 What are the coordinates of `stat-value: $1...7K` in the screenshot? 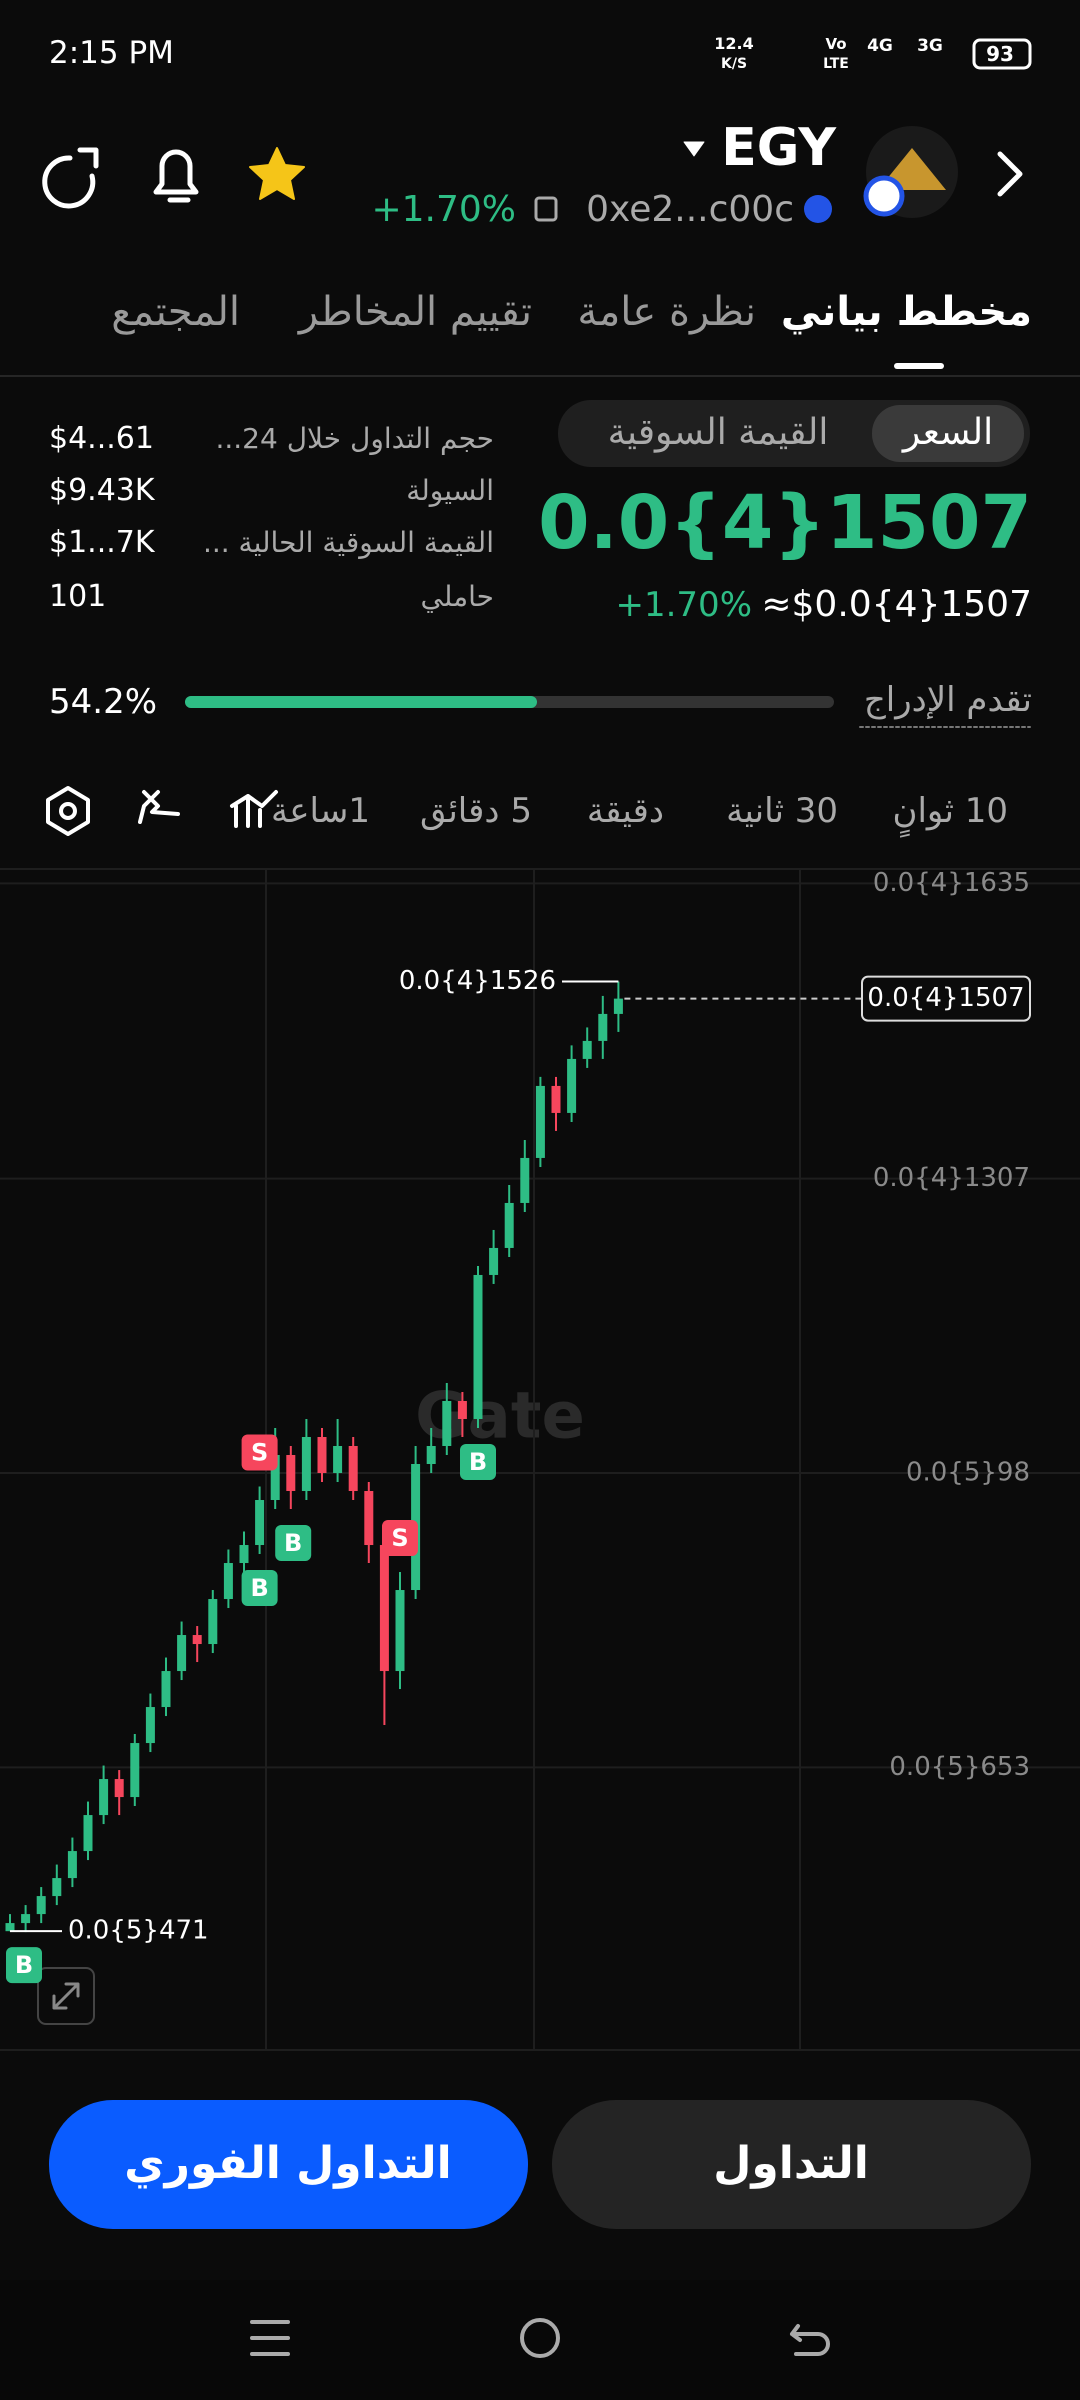 It's located at (102, 542).